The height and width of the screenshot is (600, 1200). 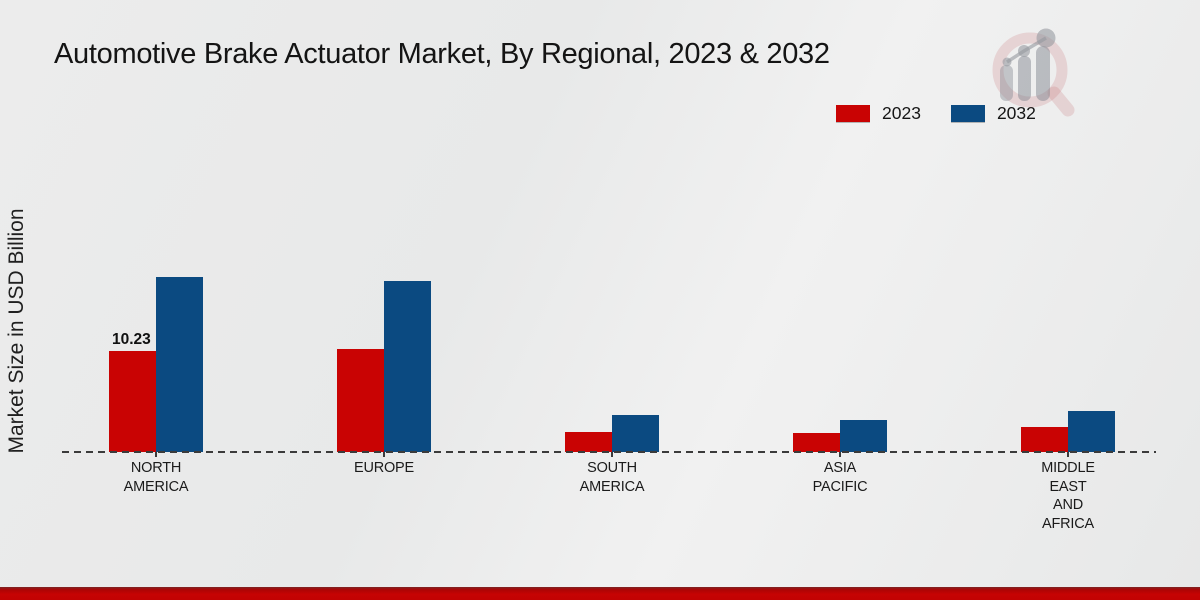 What do you see at coordinates (840, 486) in the screenshot?
I see `category-label-line: PACIFIC` at bounding box center [840, 486].